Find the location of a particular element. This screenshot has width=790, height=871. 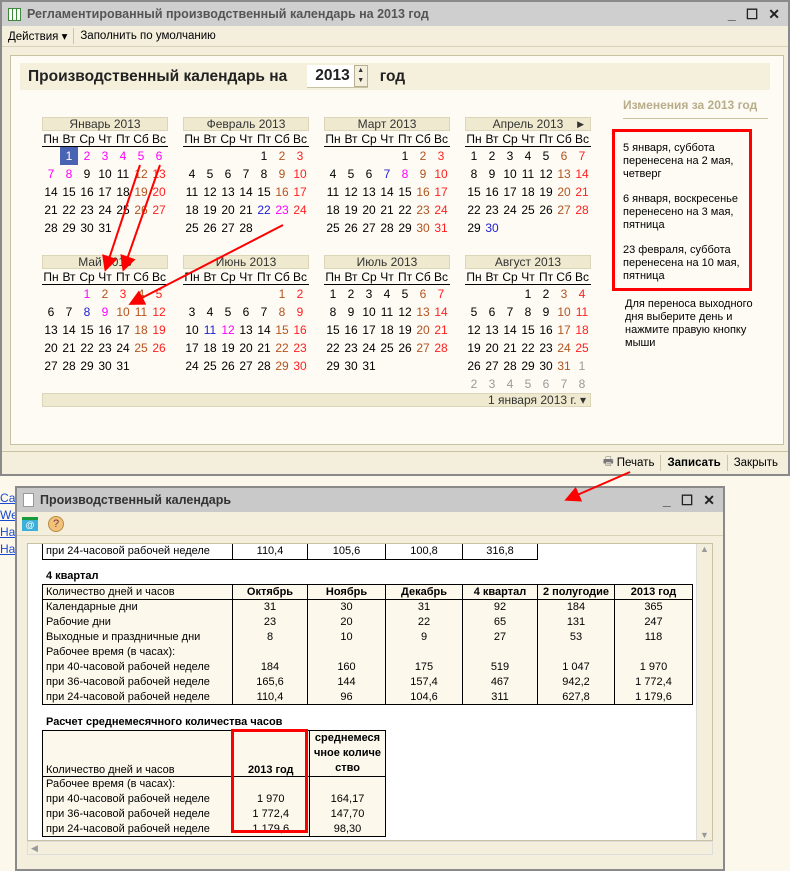

day-cell: 30 is located at coordinates (546, 366).